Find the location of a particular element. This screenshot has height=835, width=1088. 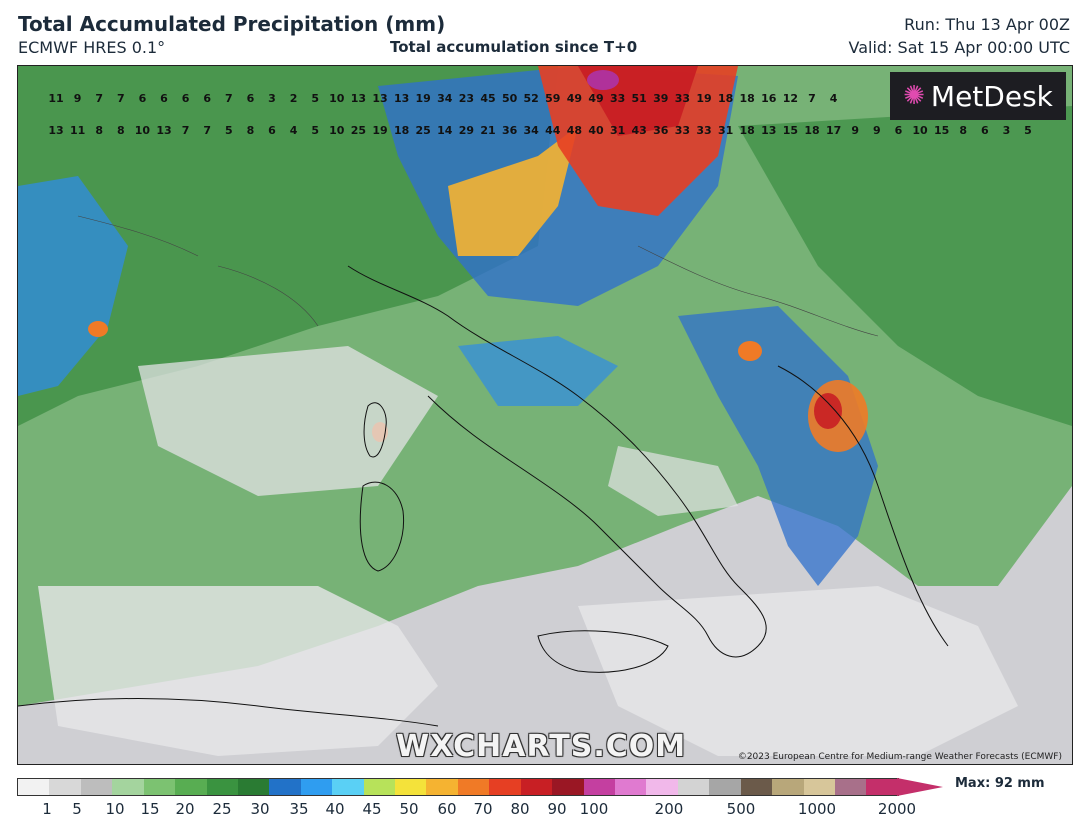

grid-value: 43 is located at coordinates (639, 130).